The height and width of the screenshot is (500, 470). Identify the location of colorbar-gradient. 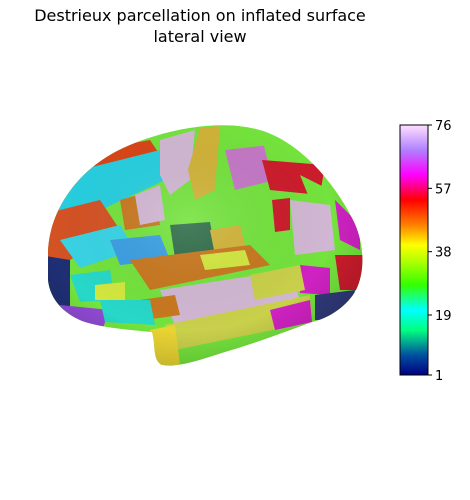
(414, 250).